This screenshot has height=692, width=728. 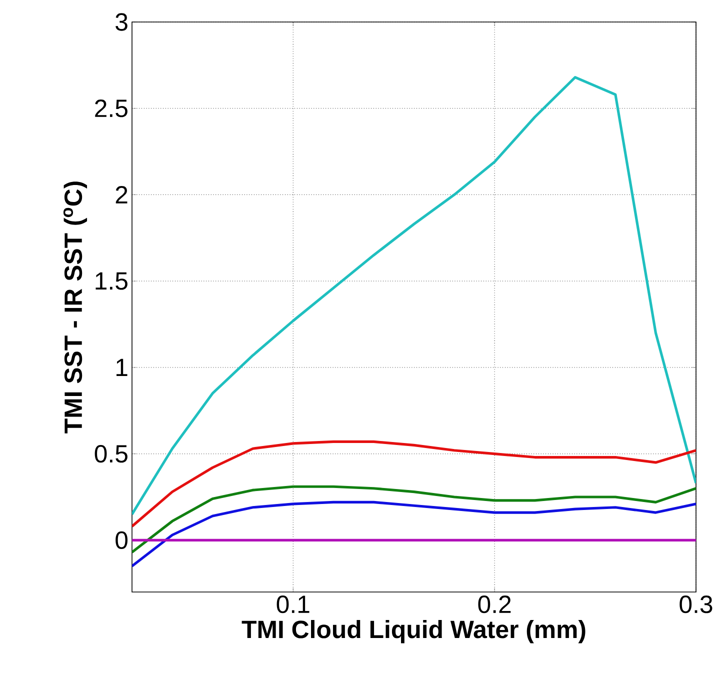 What do you see at coordinates (414, 632) in the screenshot?
I see `x-axis-title: TMI Cloud Liquid Water (mm)` at bounding box center [414, 632].